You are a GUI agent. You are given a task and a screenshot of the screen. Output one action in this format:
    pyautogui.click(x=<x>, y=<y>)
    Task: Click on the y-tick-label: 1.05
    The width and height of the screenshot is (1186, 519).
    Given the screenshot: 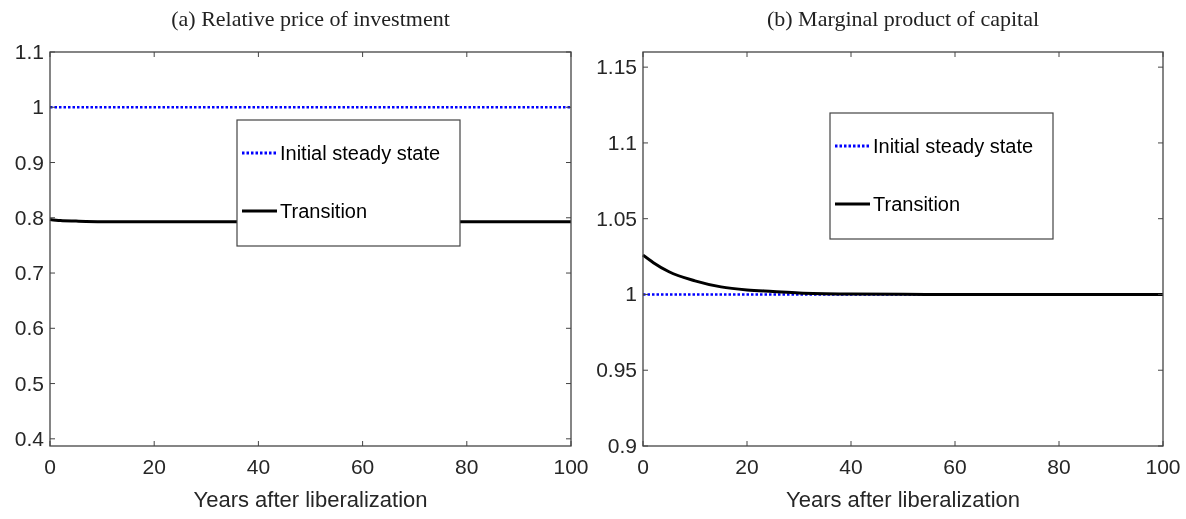 What is the action you would take?
    pyautogui.click(x=616, y=218)
    